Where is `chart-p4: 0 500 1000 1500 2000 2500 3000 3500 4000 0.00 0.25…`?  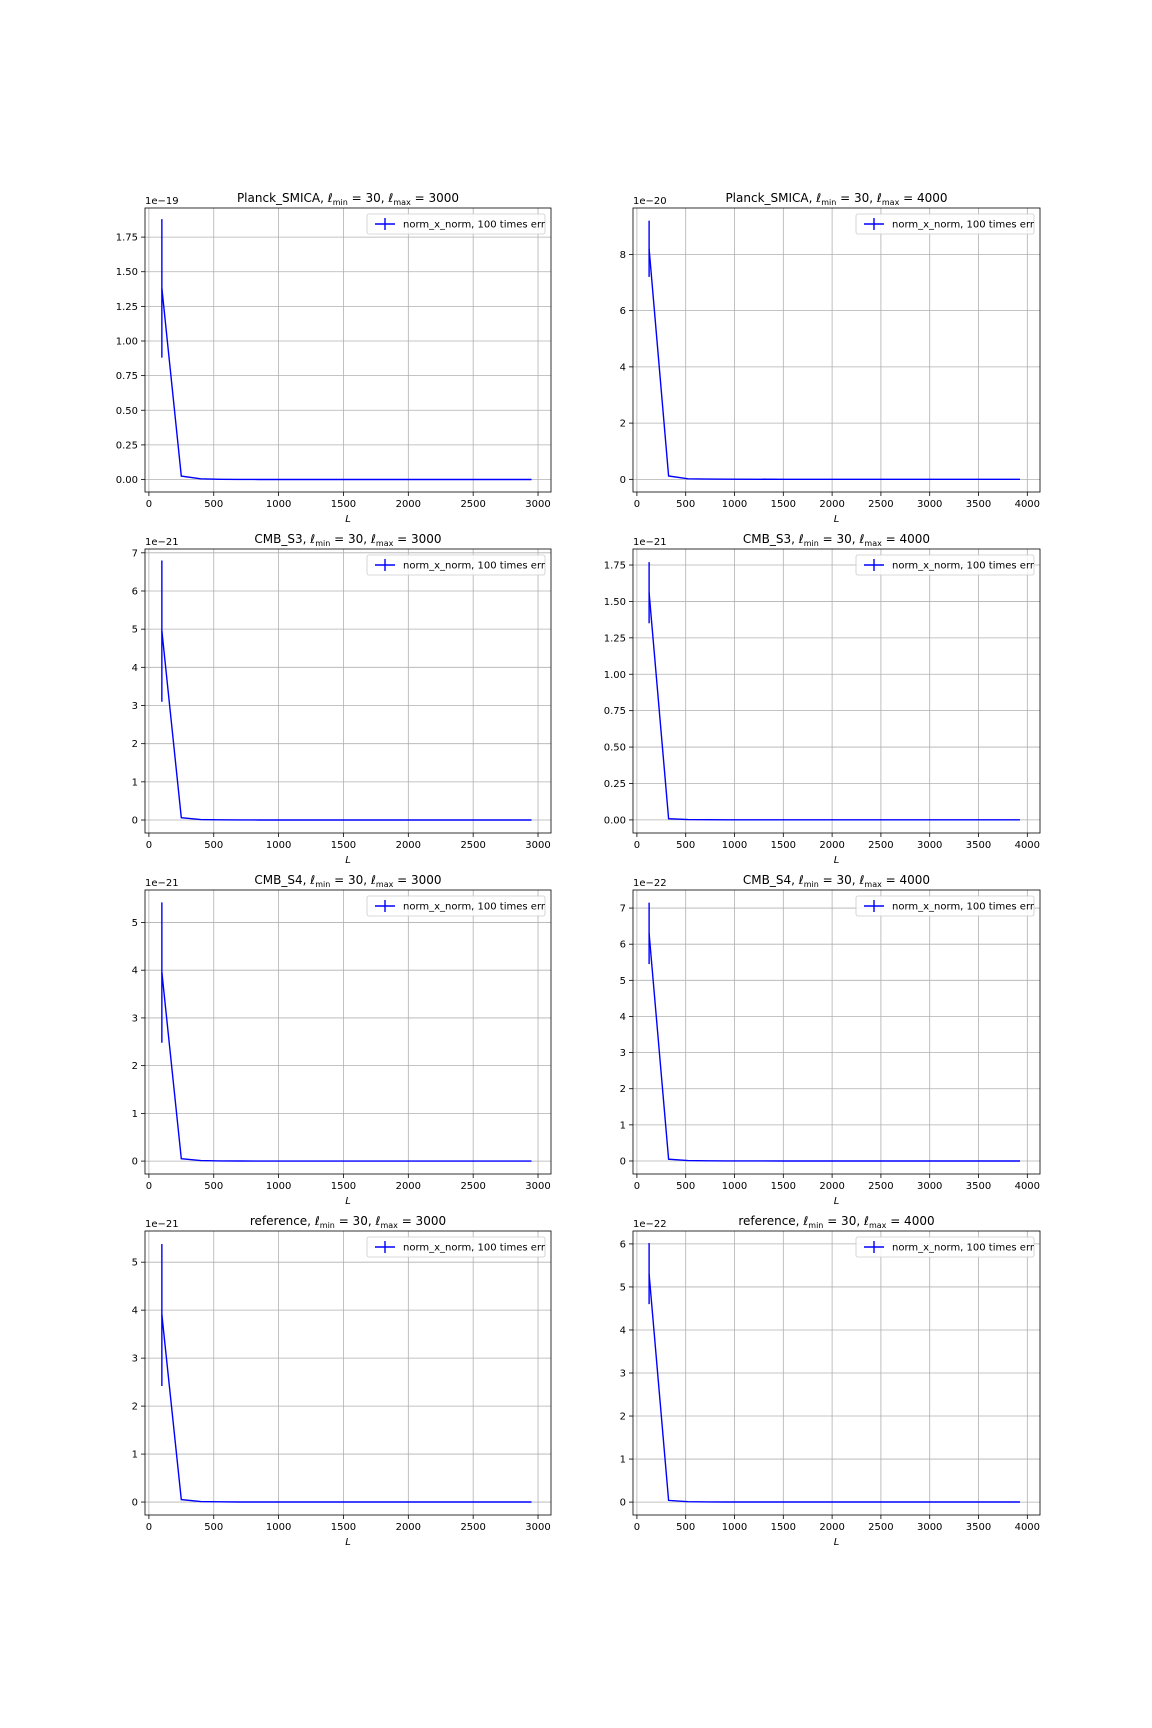 chart-p4: 0 500 1000 1500 2000 2500 3000 3500 4000 0.00 0.25… is located at coordinates (822, 699).